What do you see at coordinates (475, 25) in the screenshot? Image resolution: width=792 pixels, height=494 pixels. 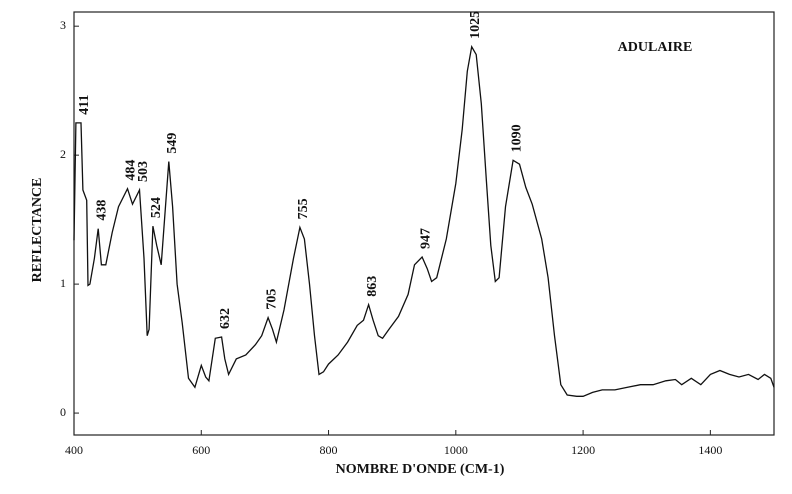 I see `peak-label: 1025` at bounding box center [475, 25].